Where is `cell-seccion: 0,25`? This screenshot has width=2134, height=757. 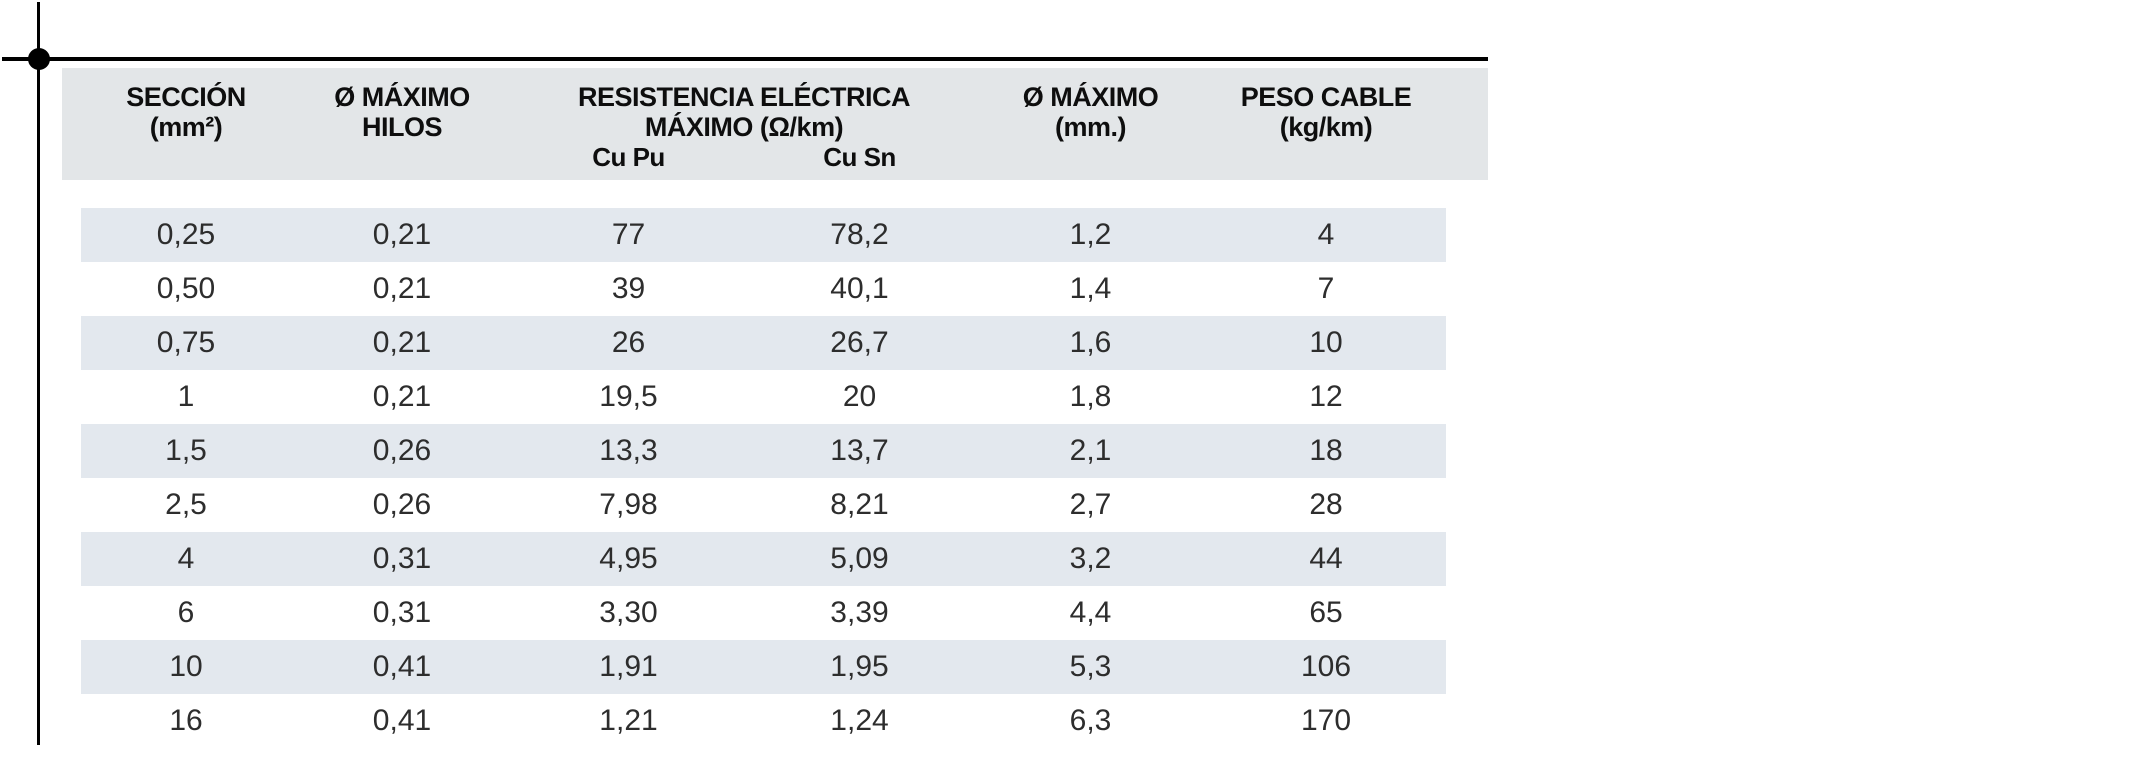
cell-seccion: 0,25 is located at coordinates (186, 234).